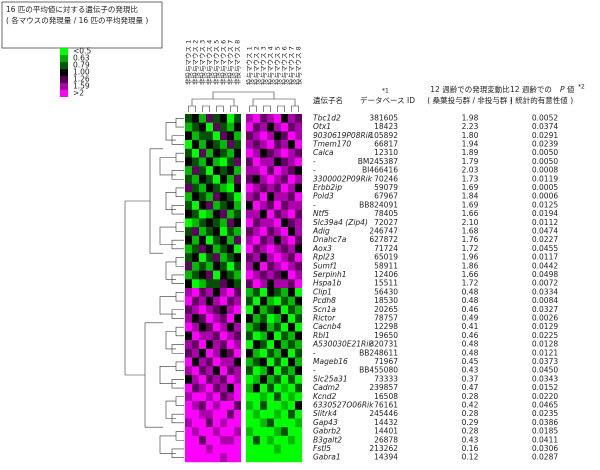  Describe the element at coordinates (291, 65) in the screenshot. I see `column-label: 投与マウス 7` at that location.